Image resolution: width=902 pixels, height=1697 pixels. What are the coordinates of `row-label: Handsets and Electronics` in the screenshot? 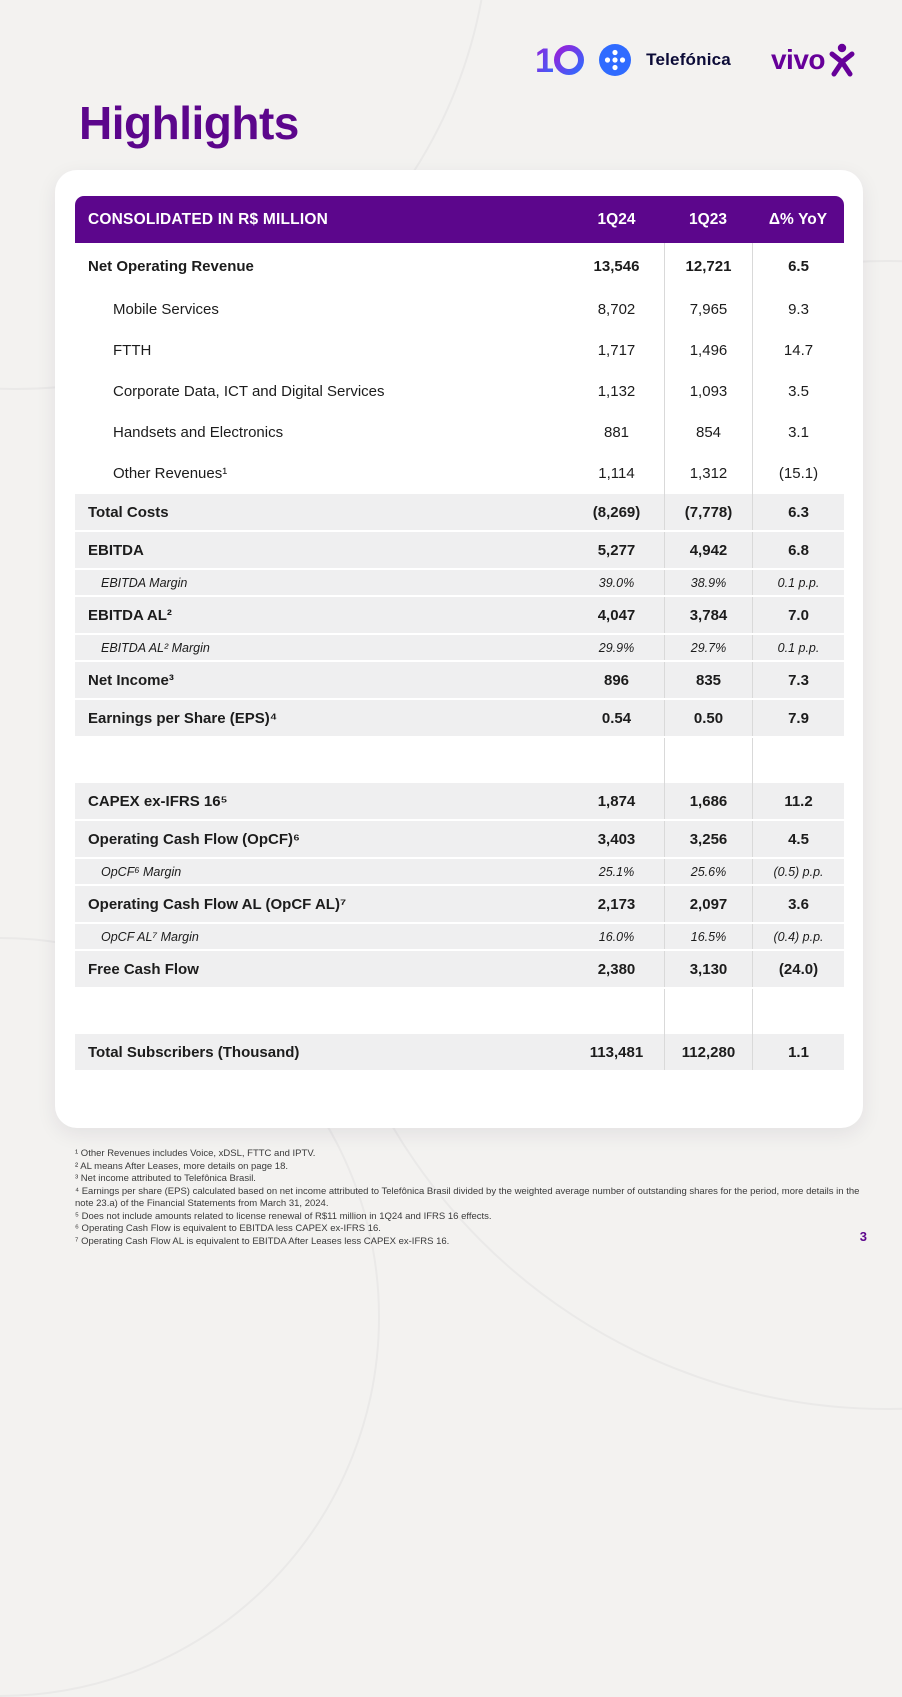 It's located at (198, 432).